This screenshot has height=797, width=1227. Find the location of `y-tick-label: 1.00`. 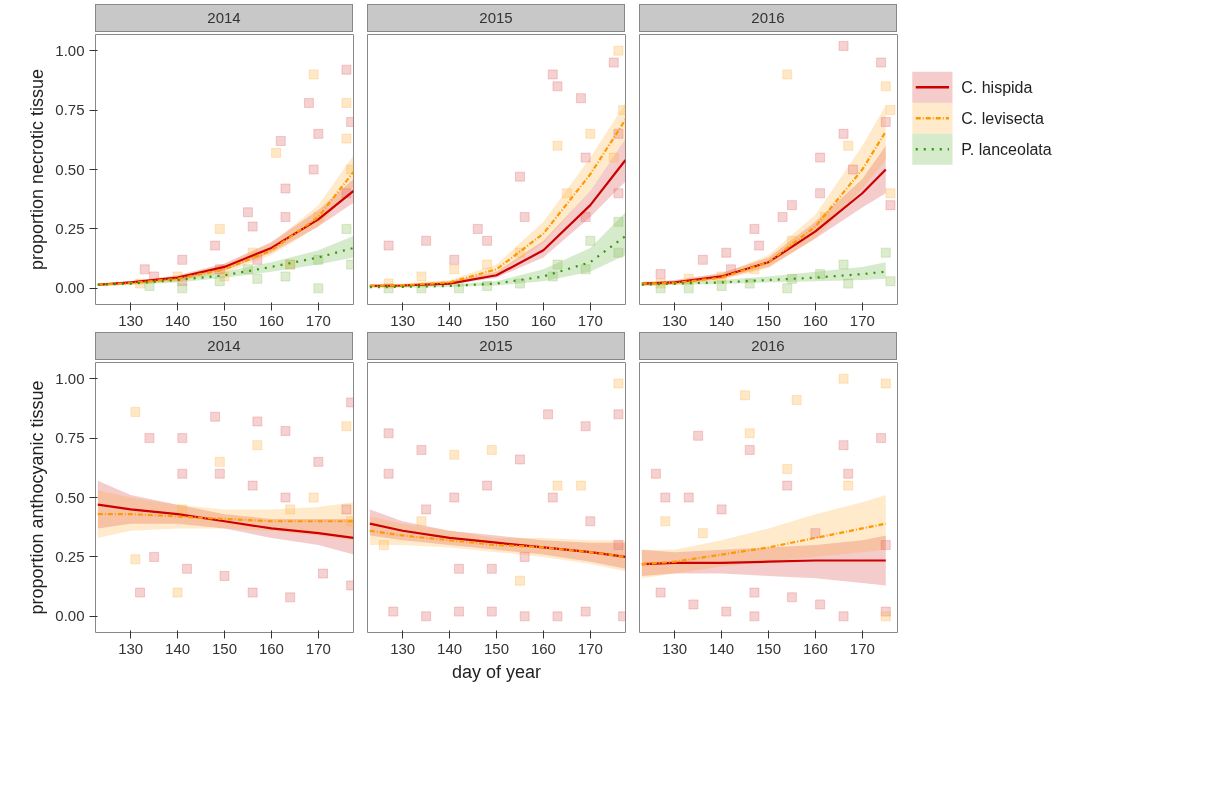

y-tick-label: 1.00 is located at coordinates (70, 50).